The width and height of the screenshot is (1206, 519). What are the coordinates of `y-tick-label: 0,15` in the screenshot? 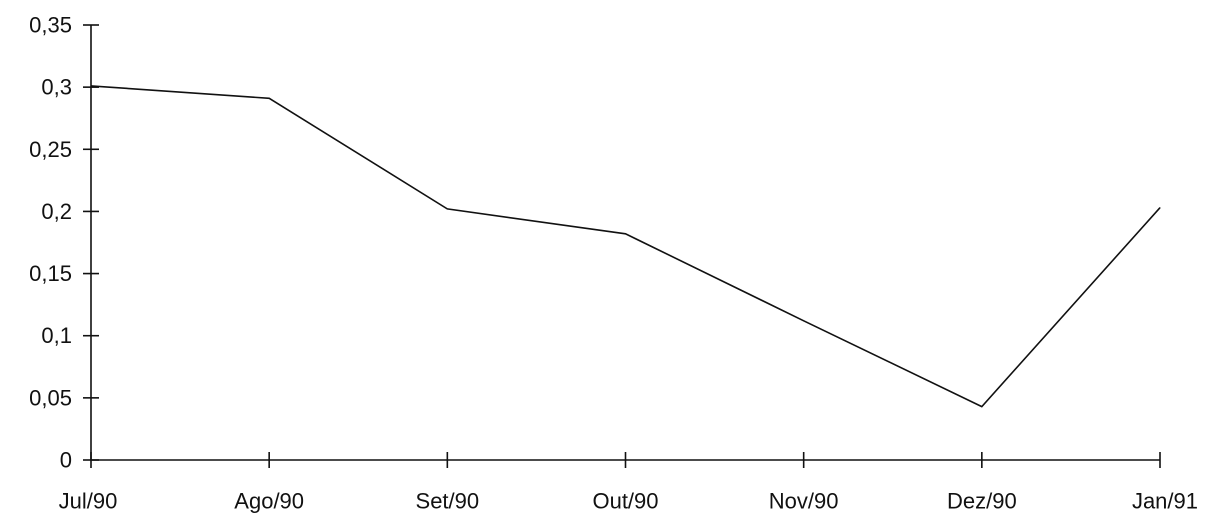 It's located at (50, 273).